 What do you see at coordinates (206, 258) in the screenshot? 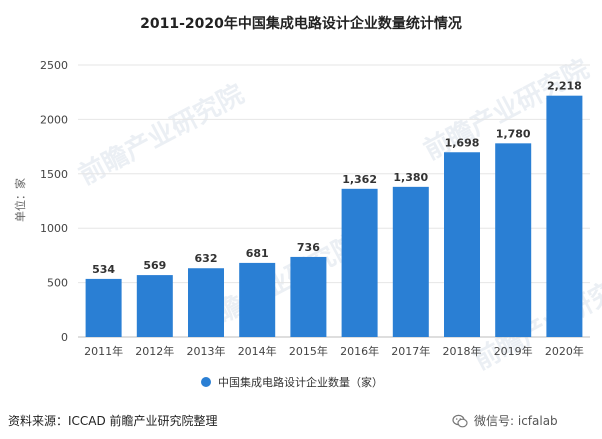
I see `data-label: 632` at bounding box center [206, 258].